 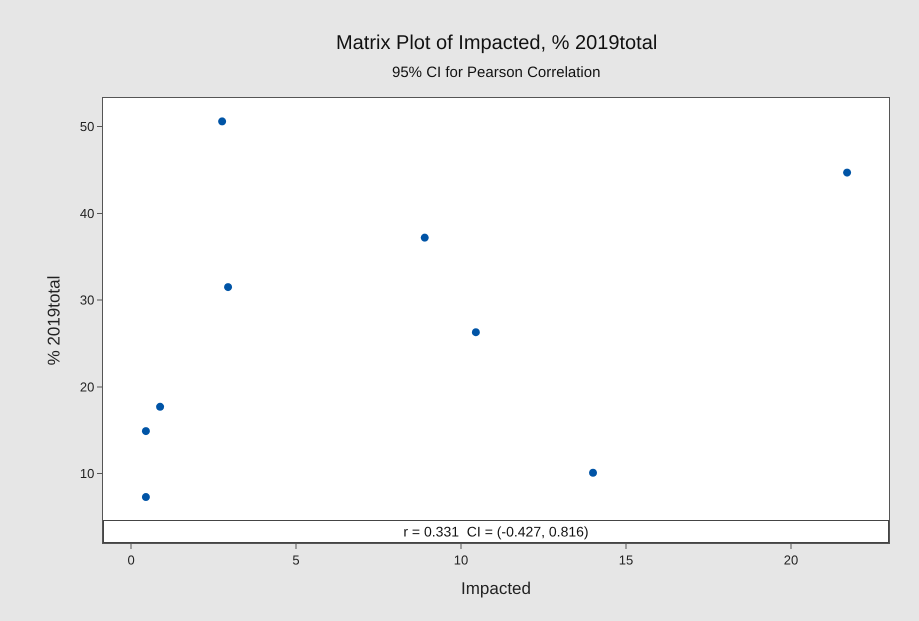 What do you see at coordinates (131, 560) in the screenshot?
I see `x-tick-label: 0` at bounding box center [131, 560].